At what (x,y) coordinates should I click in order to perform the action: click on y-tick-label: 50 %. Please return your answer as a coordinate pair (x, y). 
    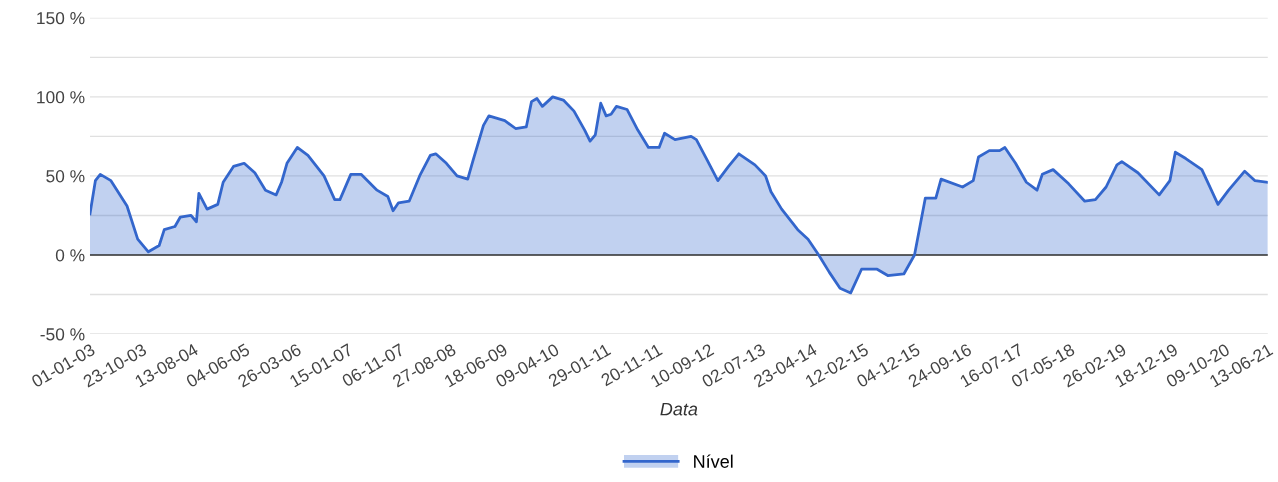
    Looking at the image, I should click on (65, 176).